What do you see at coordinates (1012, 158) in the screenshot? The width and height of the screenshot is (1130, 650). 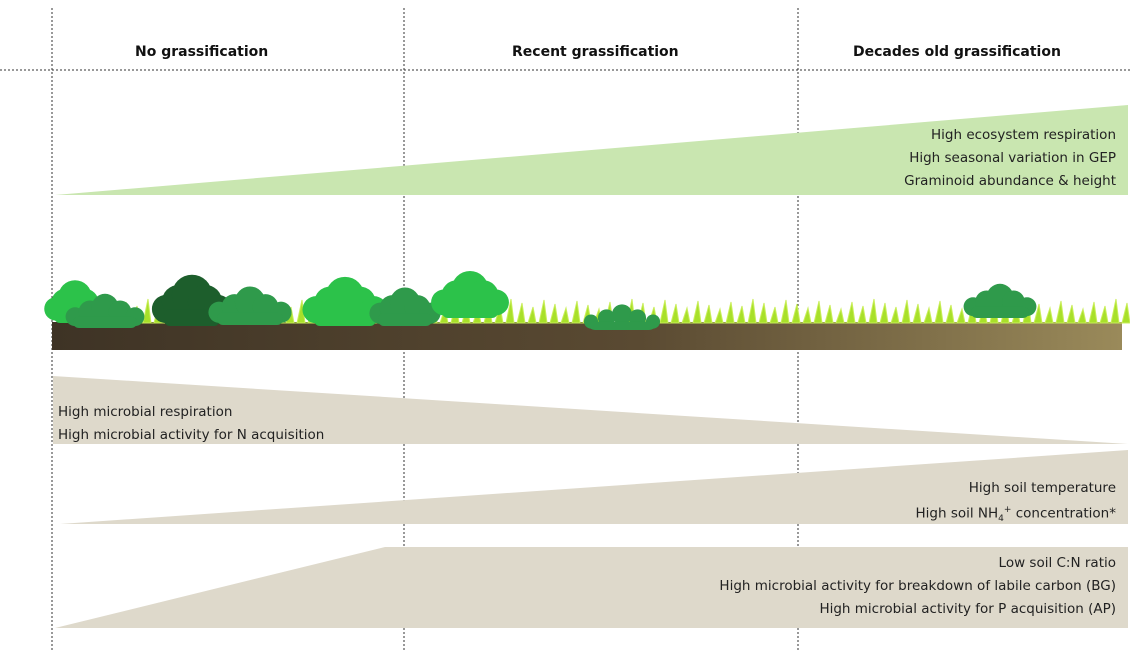 I see `label-seasonal-variation-gep: High seasonal variation in GEP` at bounding box center [1012, 158].